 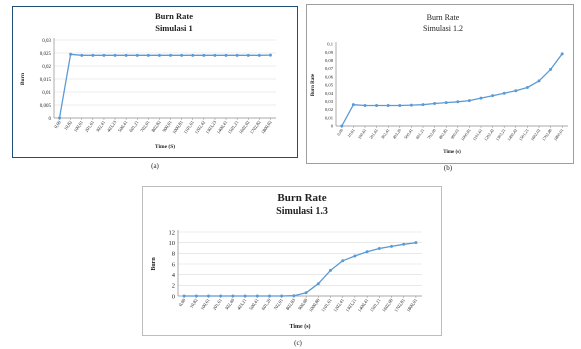 I want to click on chart-c-ytick: 4, so click(x=174, y=275).